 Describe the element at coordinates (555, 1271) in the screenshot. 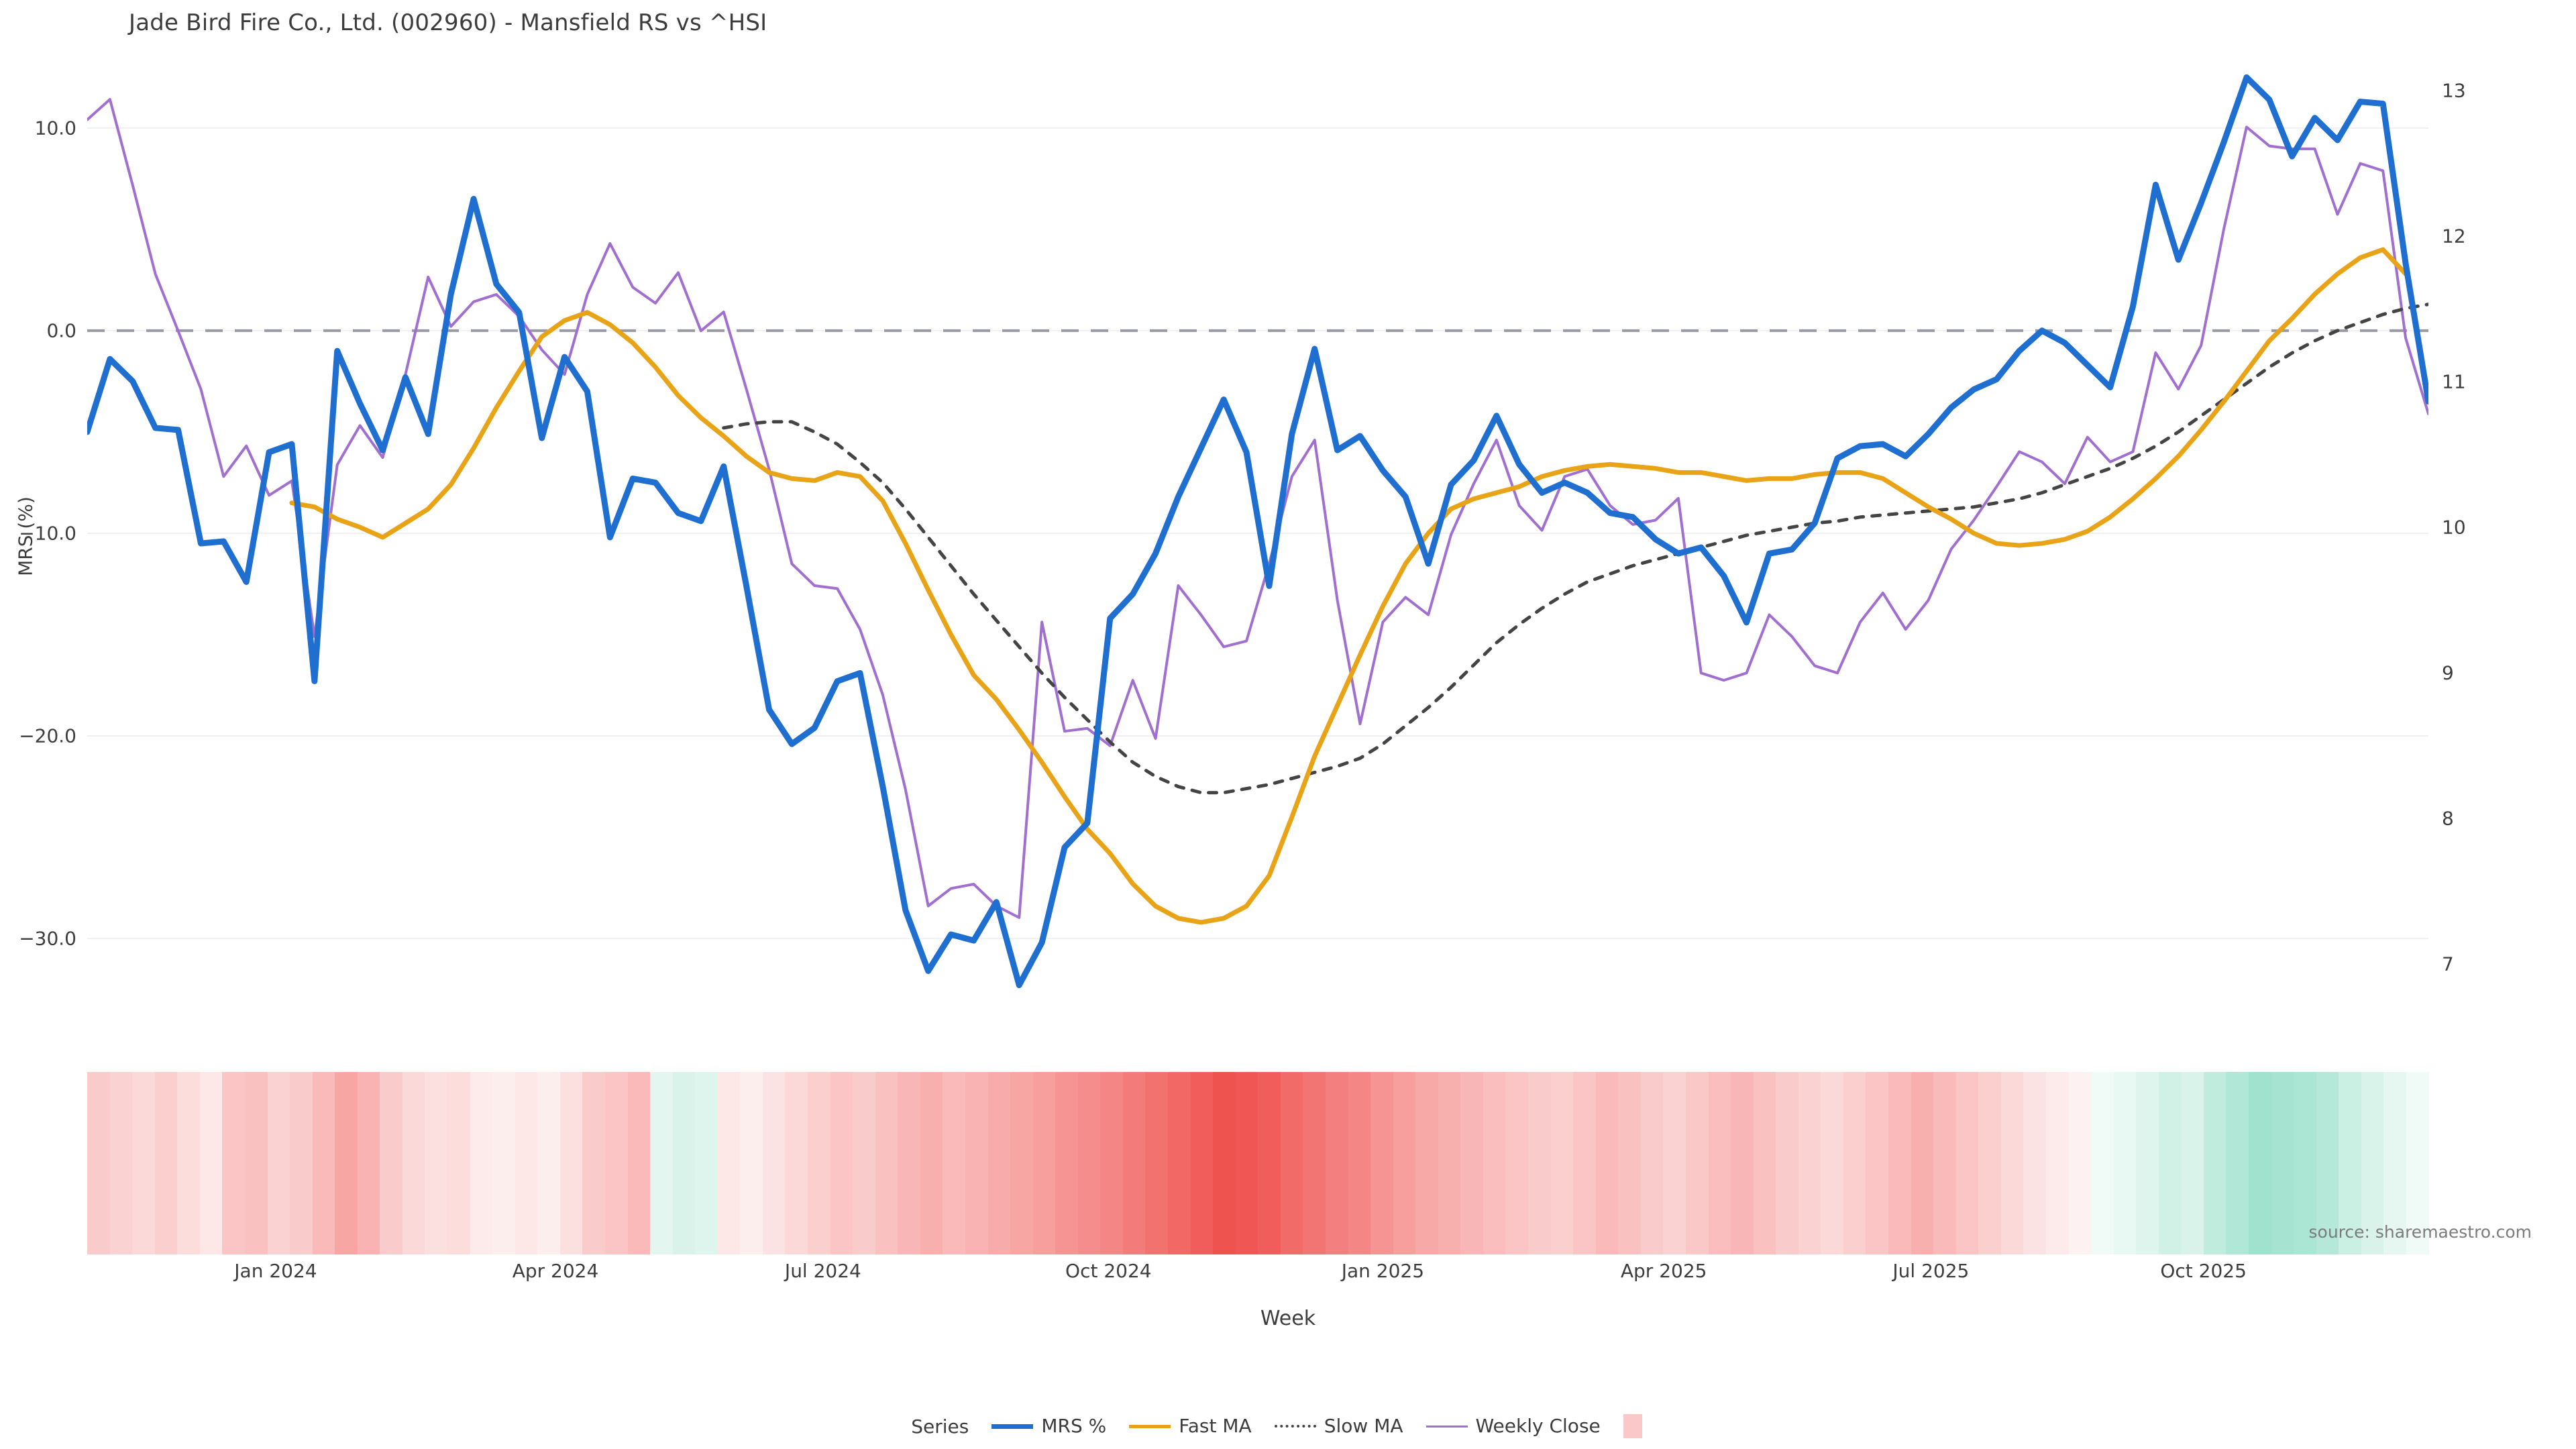

I see `x-tick: Apr 2024` at that location.